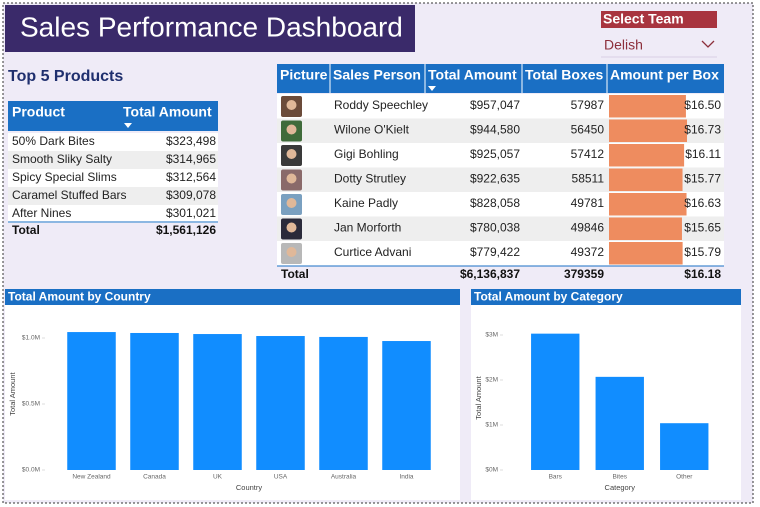 The width and height of the screenshot is (760, 507). I want to click on y-tick-label: $0.0M, so click(31, 470).